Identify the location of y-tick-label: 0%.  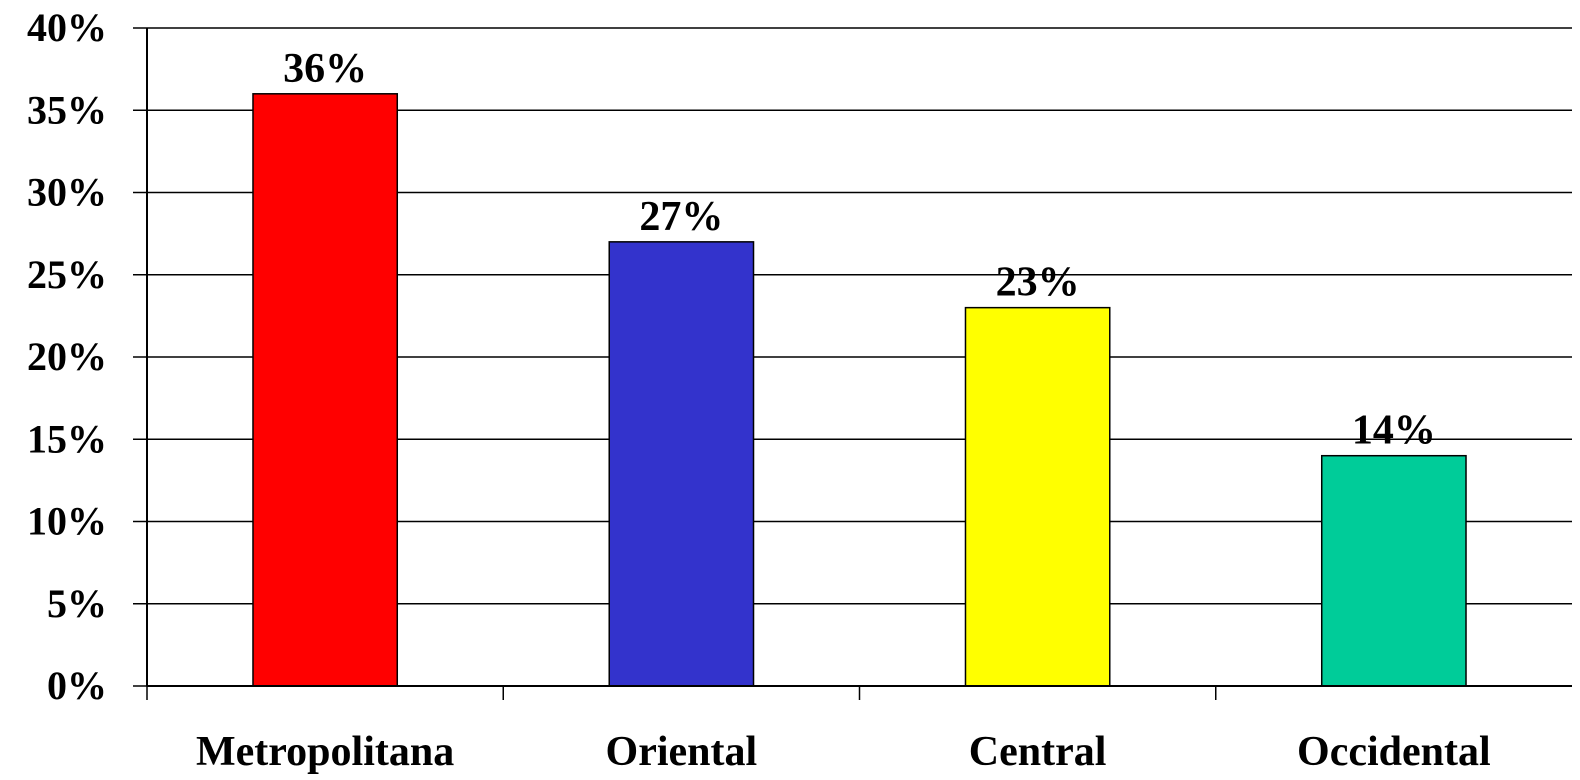
(77, 685).